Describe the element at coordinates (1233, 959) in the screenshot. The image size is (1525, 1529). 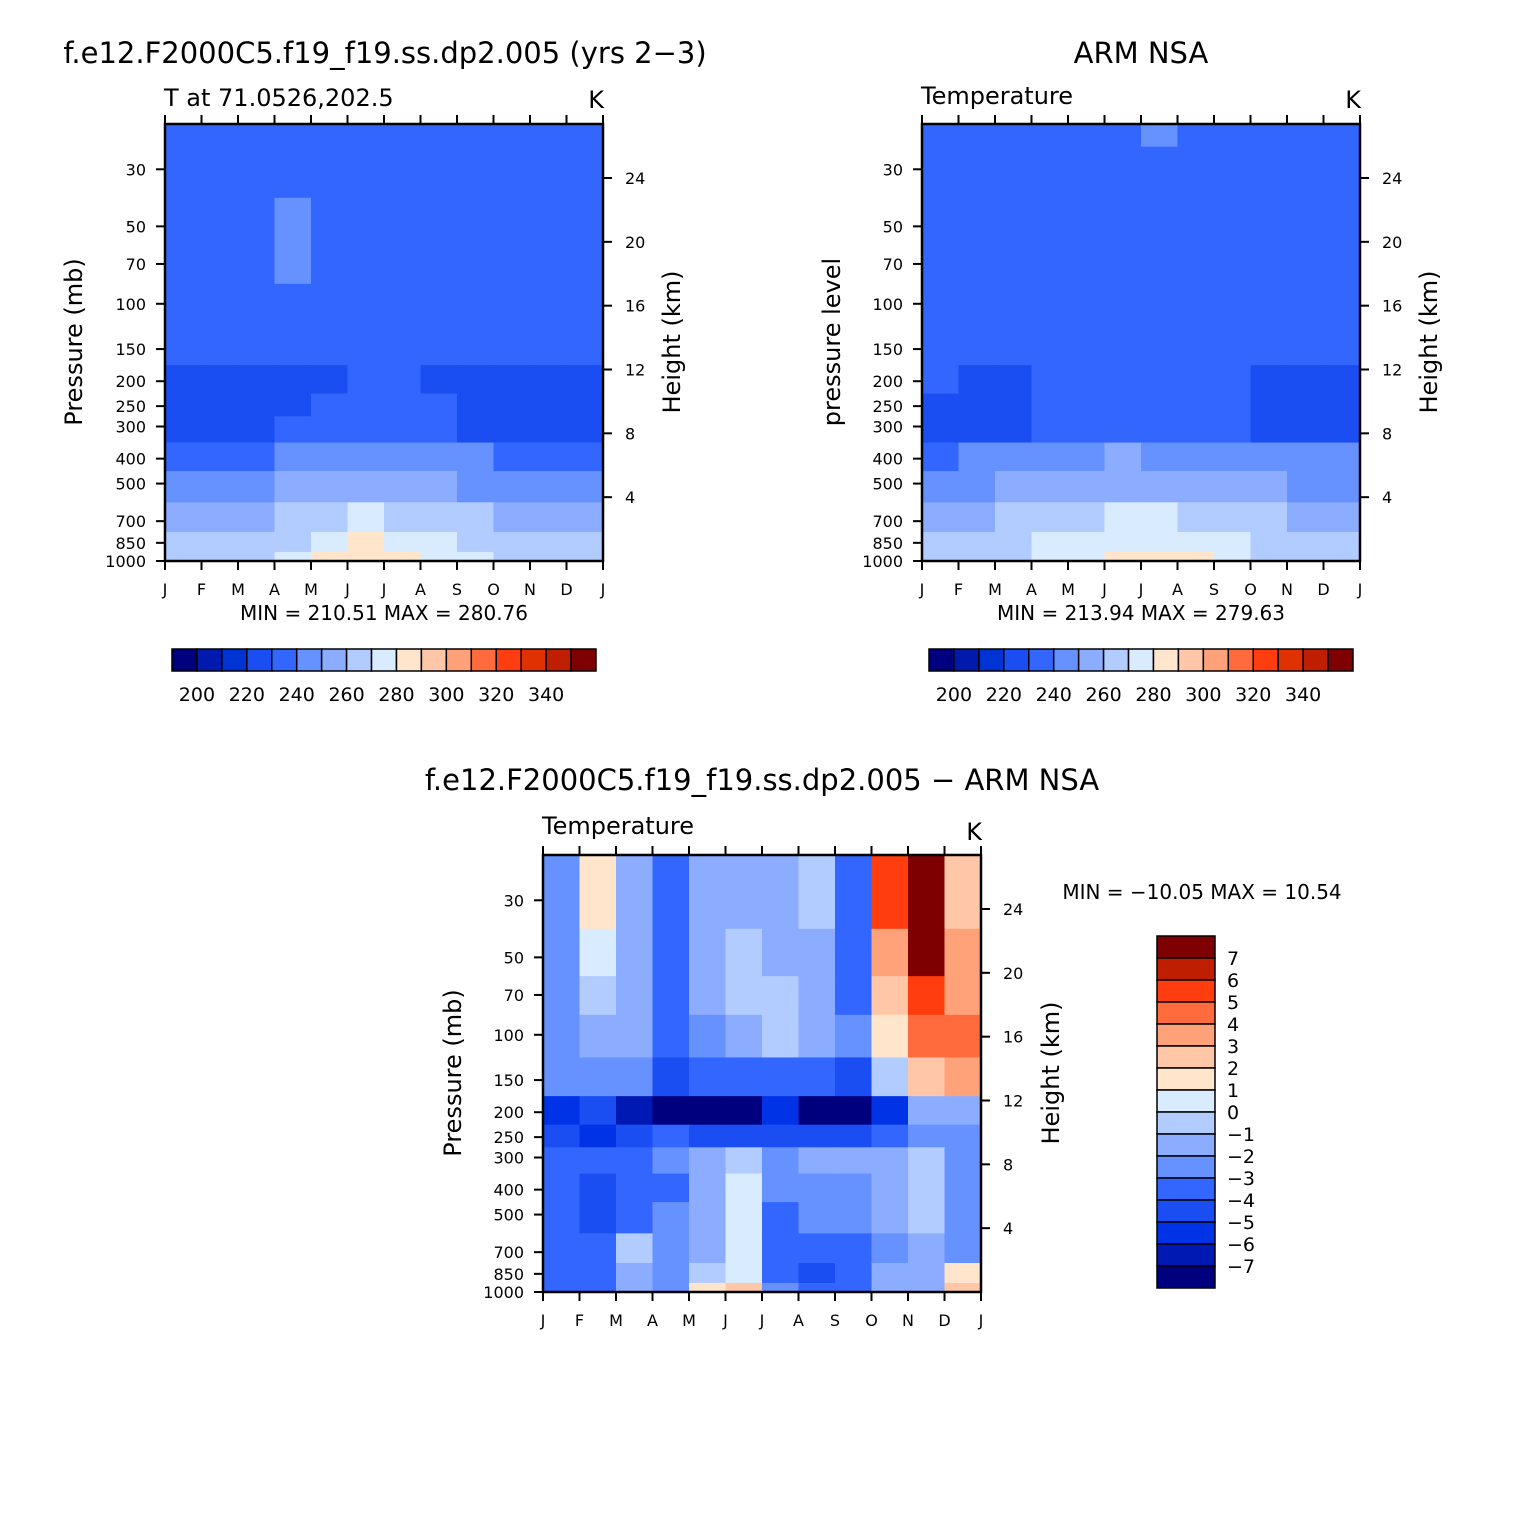
I see `diff-cb-label: 7` at that location.